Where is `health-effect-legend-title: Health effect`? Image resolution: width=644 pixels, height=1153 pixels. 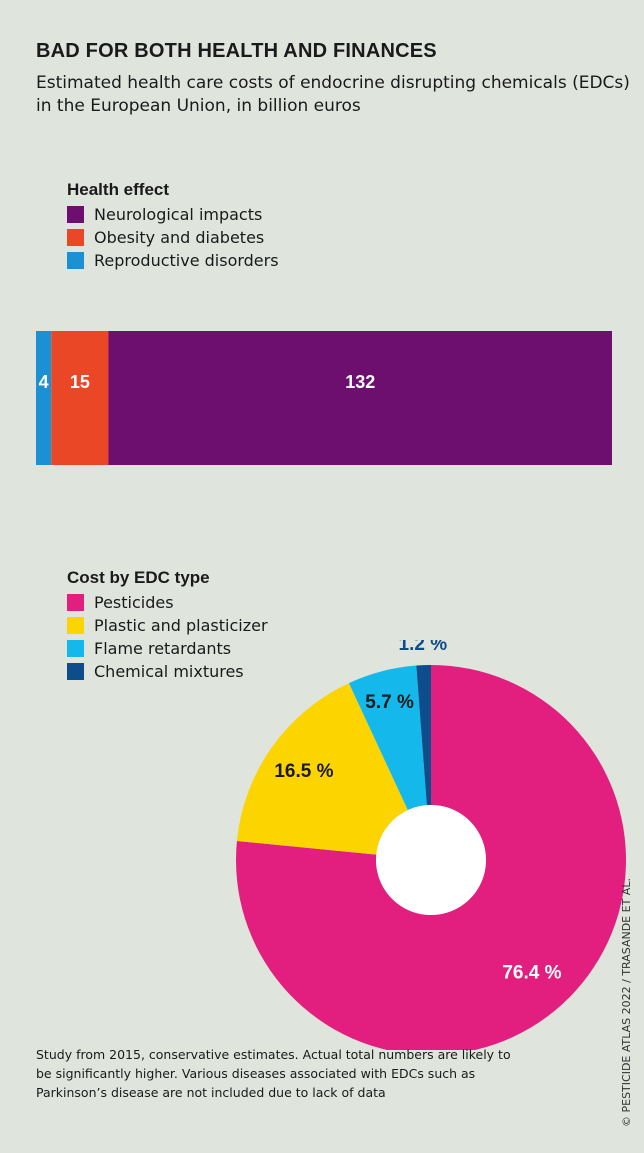
health-effect-legend-title: Health effect is located at coordinates (118, 189).